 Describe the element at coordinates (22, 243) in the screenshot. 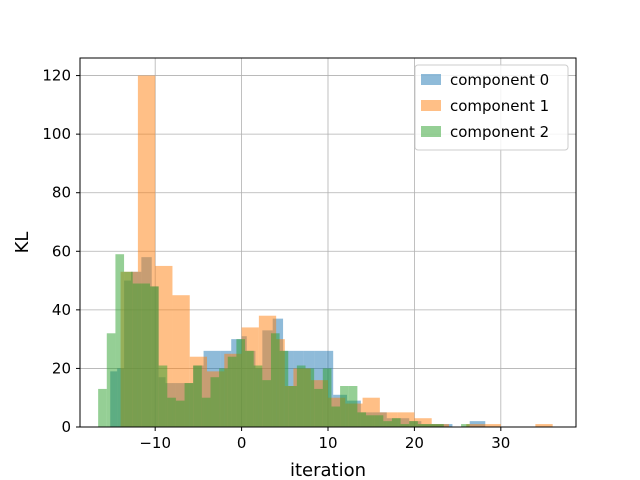

I see `y-axis-label: KL` at that location.